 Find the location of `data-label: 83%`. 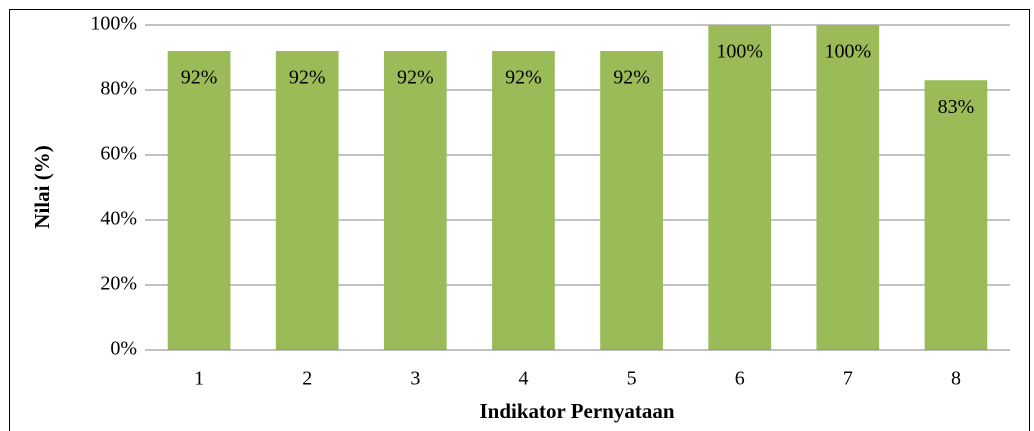

data-label: 83% is located at coordinates (956, 107).